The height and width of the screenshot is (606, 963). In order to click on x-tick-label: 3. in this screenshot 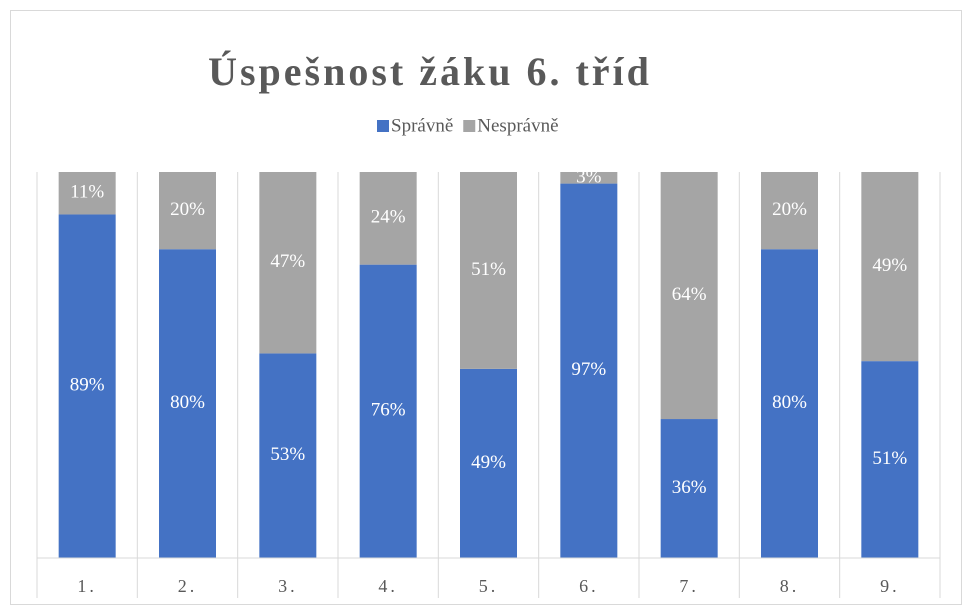, I will do `click(288, 586)`.